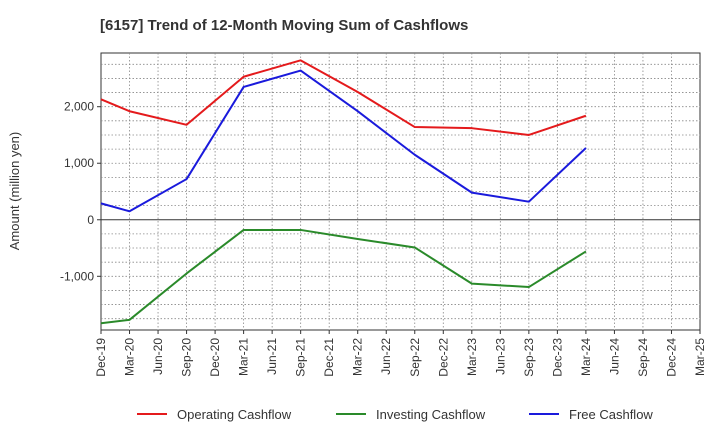 The width and height of the screenshot is (720, 440). I want to click on x-tick-label: Mar-24, so click(586, 357).